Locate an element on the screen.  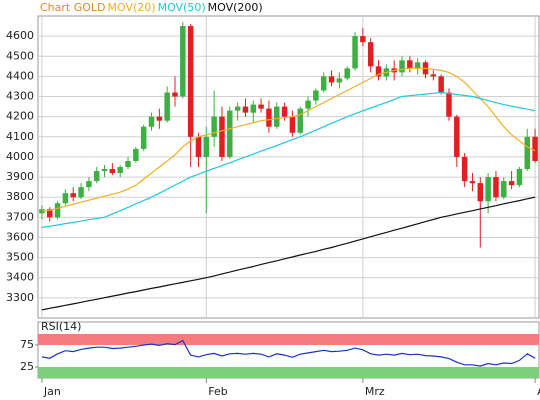
y-tick-label: 4000 is located at coordinates (20, 156).